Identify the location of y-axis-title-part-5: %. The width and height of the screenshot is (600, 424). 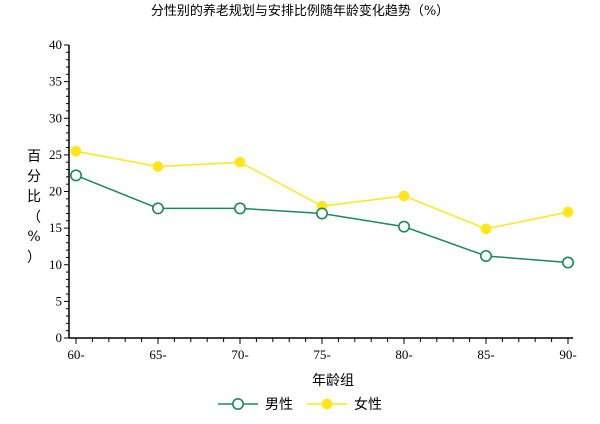
(33, 237).